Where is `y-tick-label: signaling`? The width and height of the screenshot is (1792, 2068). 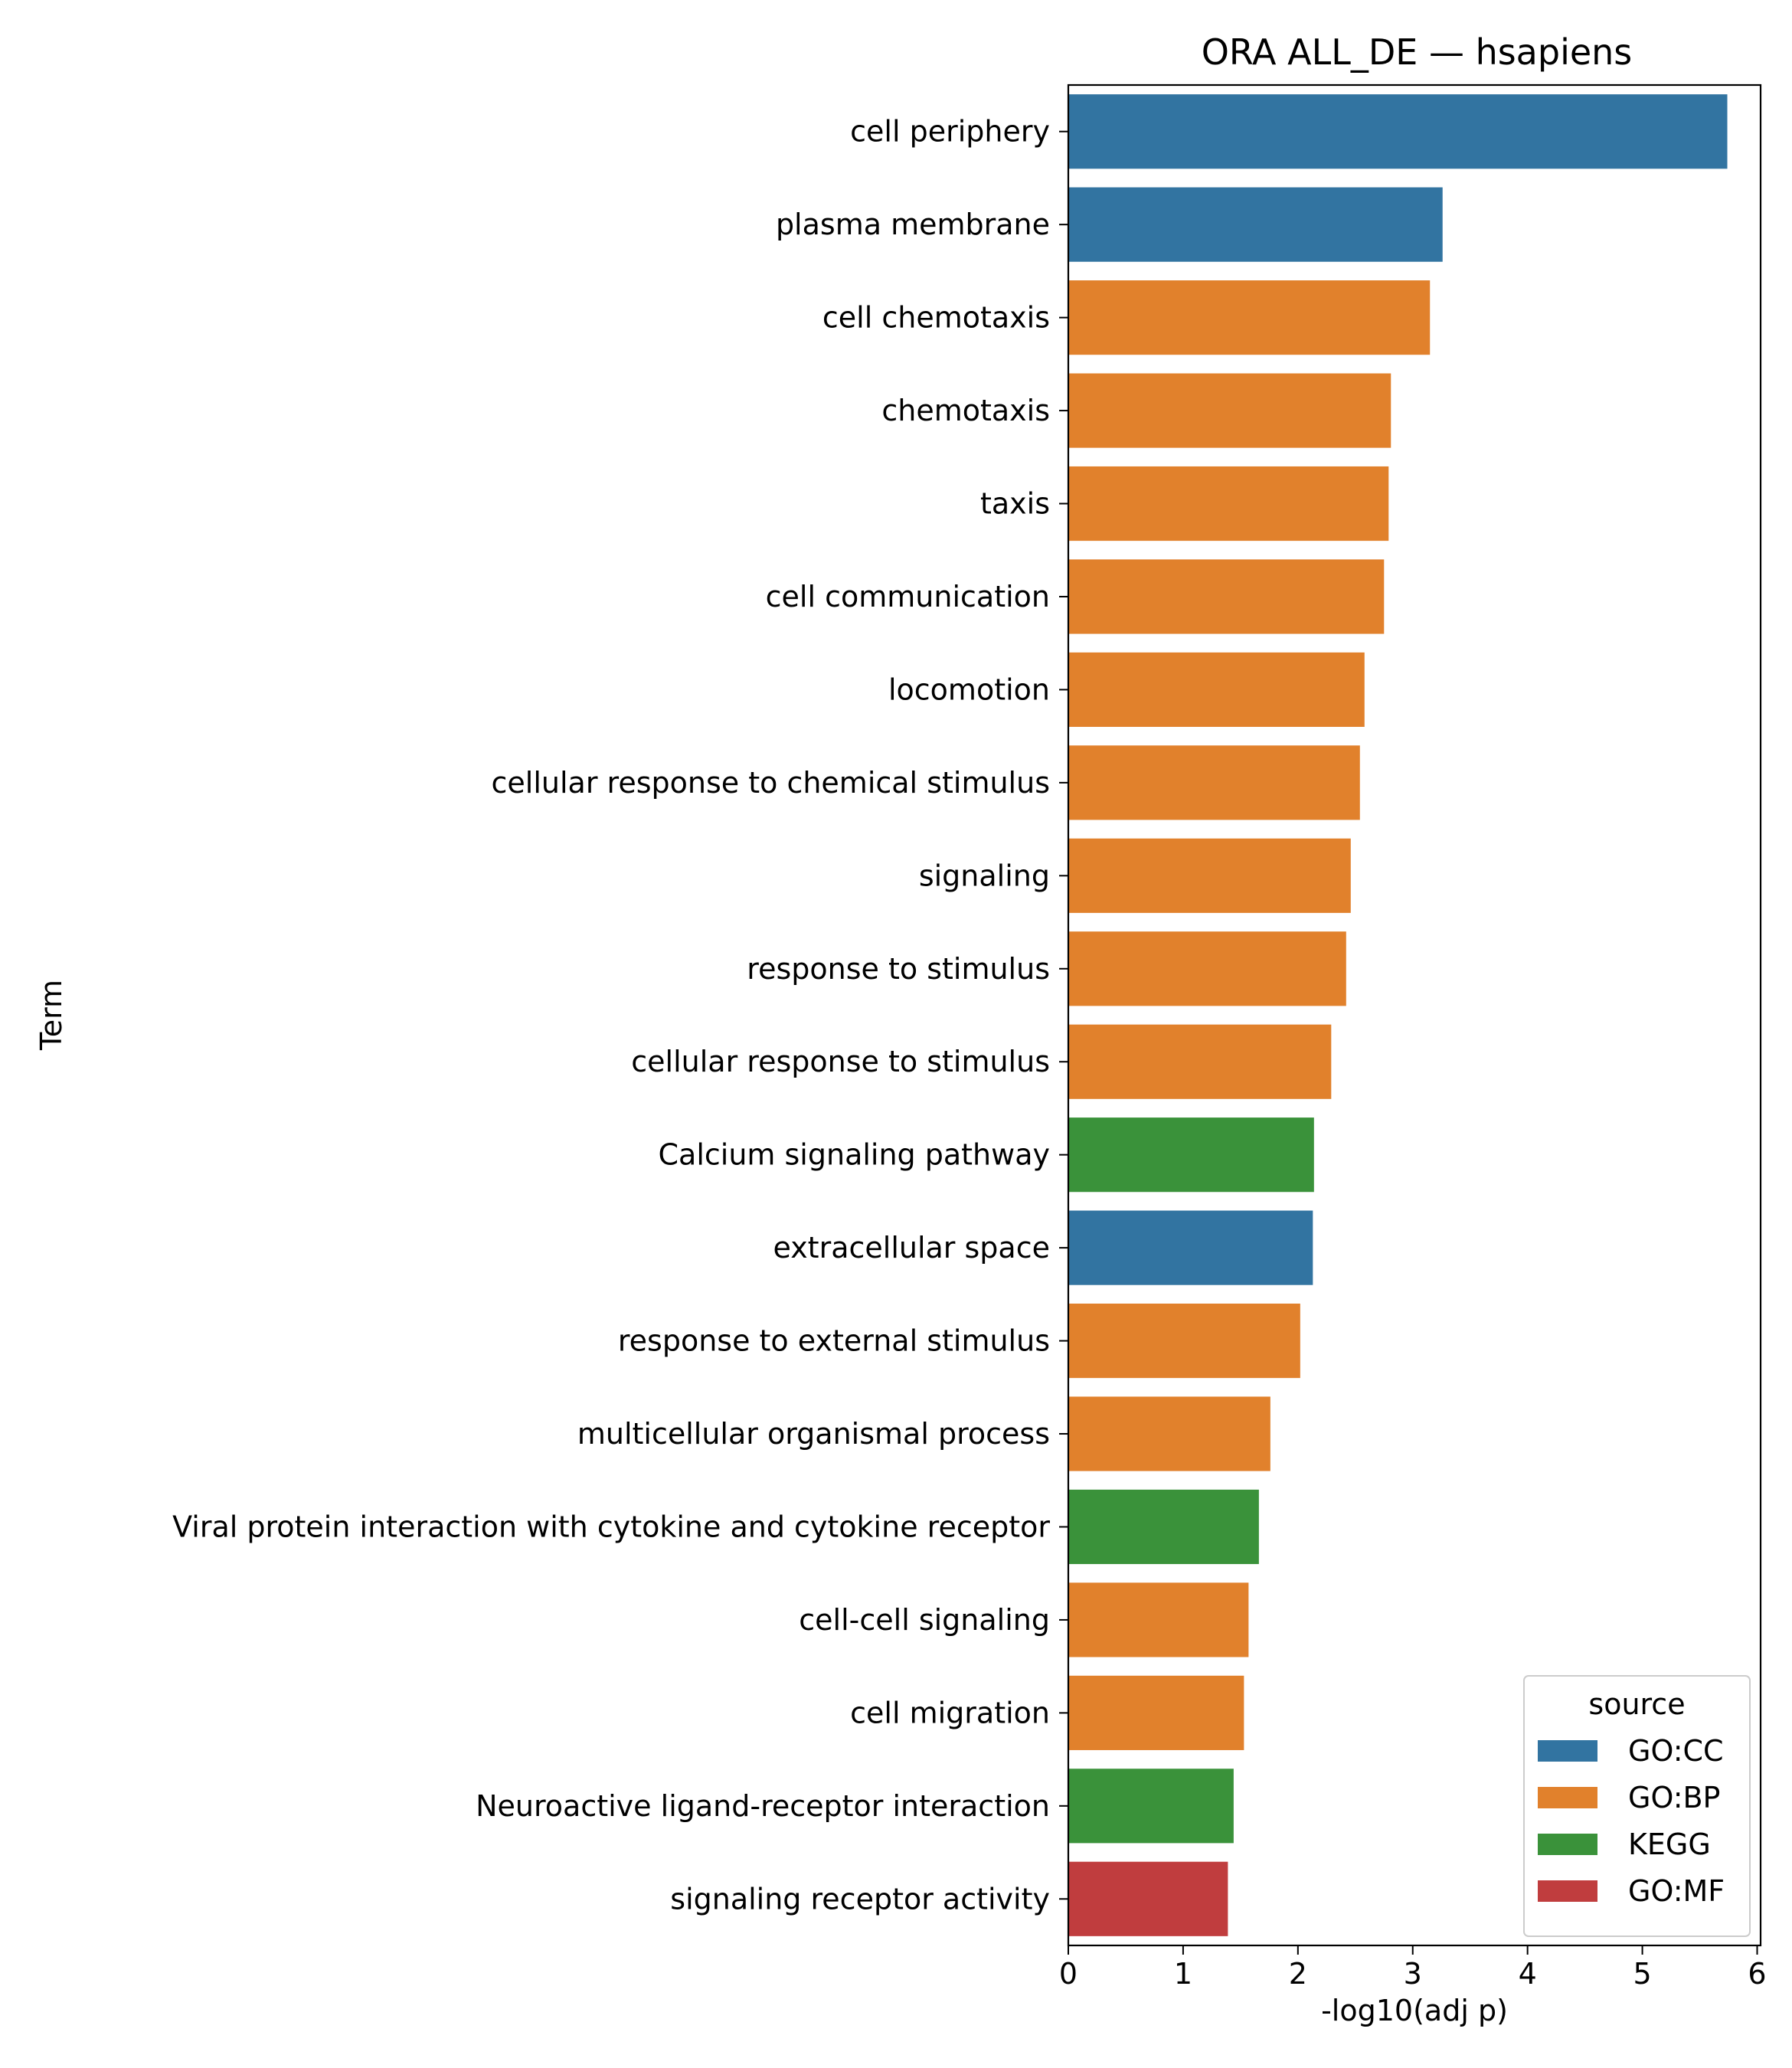 y-tick-label: signaling is located at coordinates (984, 875).